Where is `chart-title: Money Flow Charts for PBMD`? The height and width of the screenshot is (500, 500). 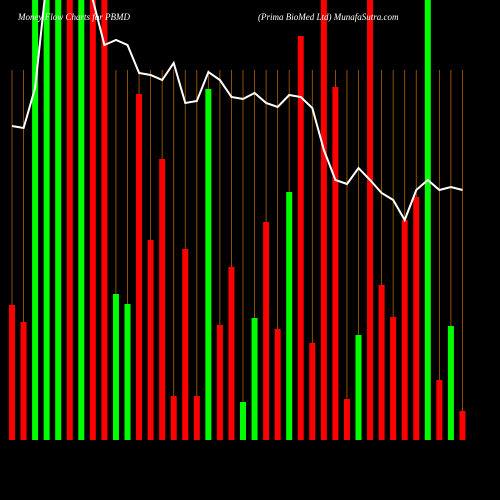 chart-title: Money Flow Charts for PBMD is located at coordinates (73, 17).